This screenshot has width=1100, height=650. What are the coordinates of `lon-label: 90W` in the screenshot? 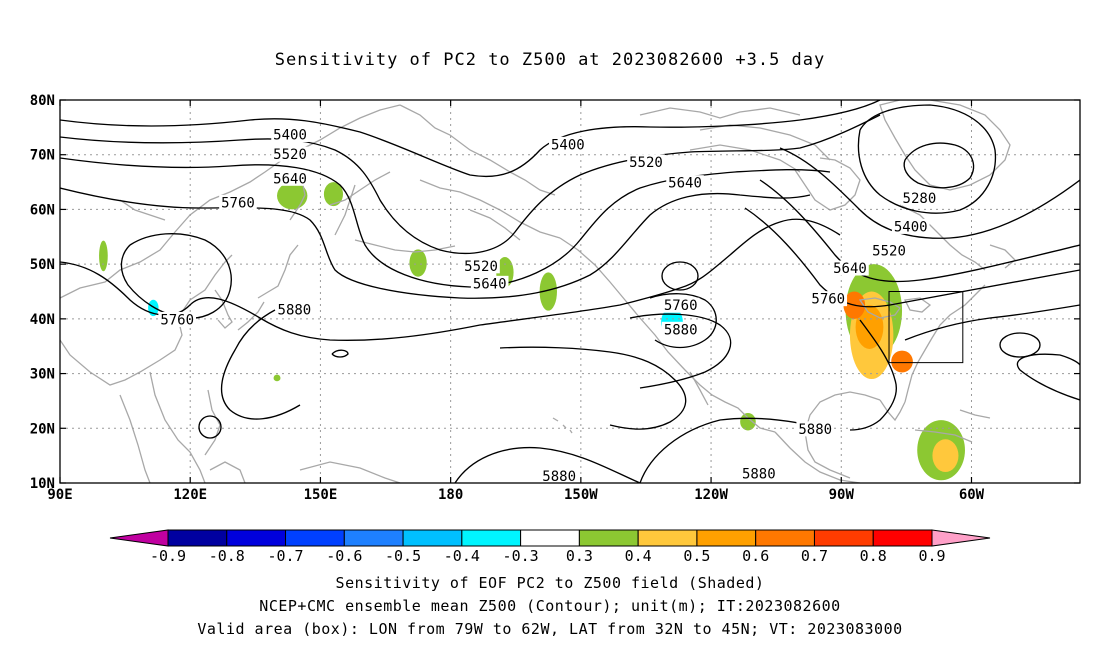 It's located at (842, 495).